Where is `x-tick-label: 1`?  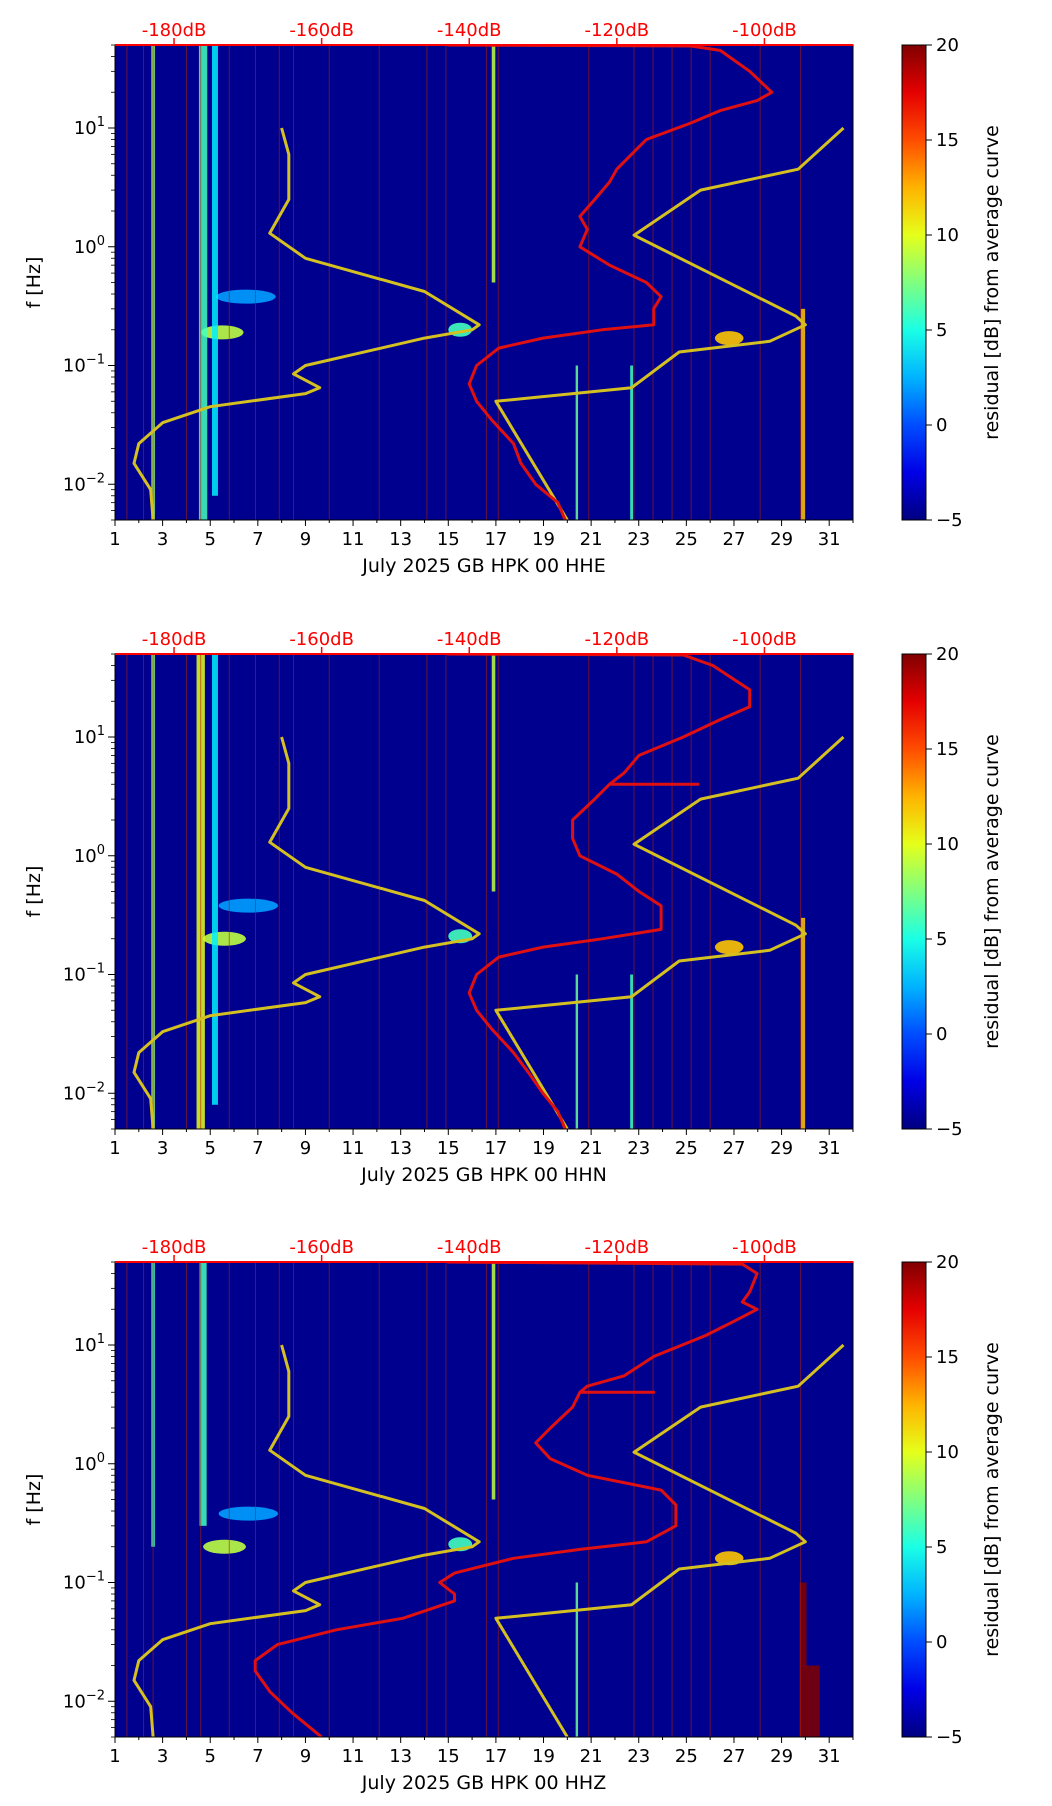
x-tick-label: 1 is located at coordinates (114, 1756).